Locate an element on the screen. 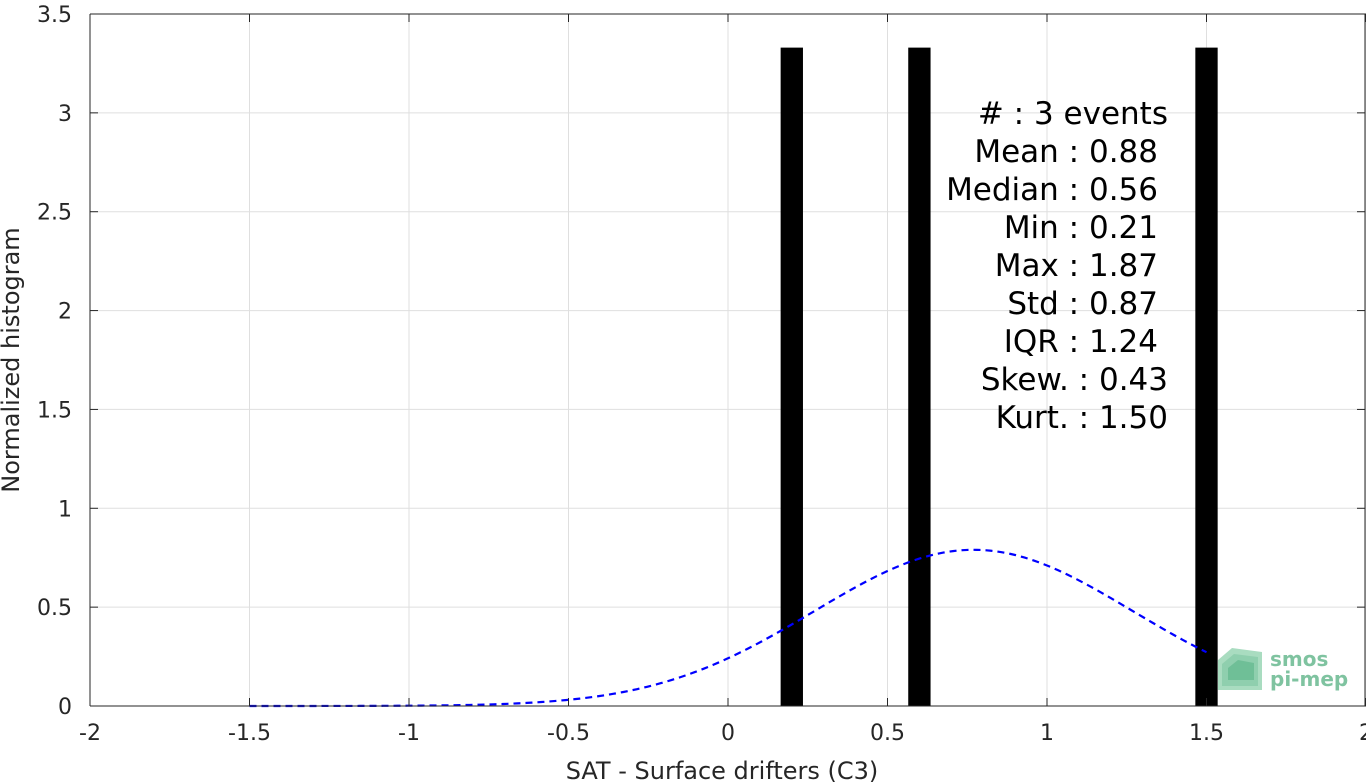 This screenshot has width=1366, height=784. stat-line: Max : 1.87 is located at coordinates (1076, 266).